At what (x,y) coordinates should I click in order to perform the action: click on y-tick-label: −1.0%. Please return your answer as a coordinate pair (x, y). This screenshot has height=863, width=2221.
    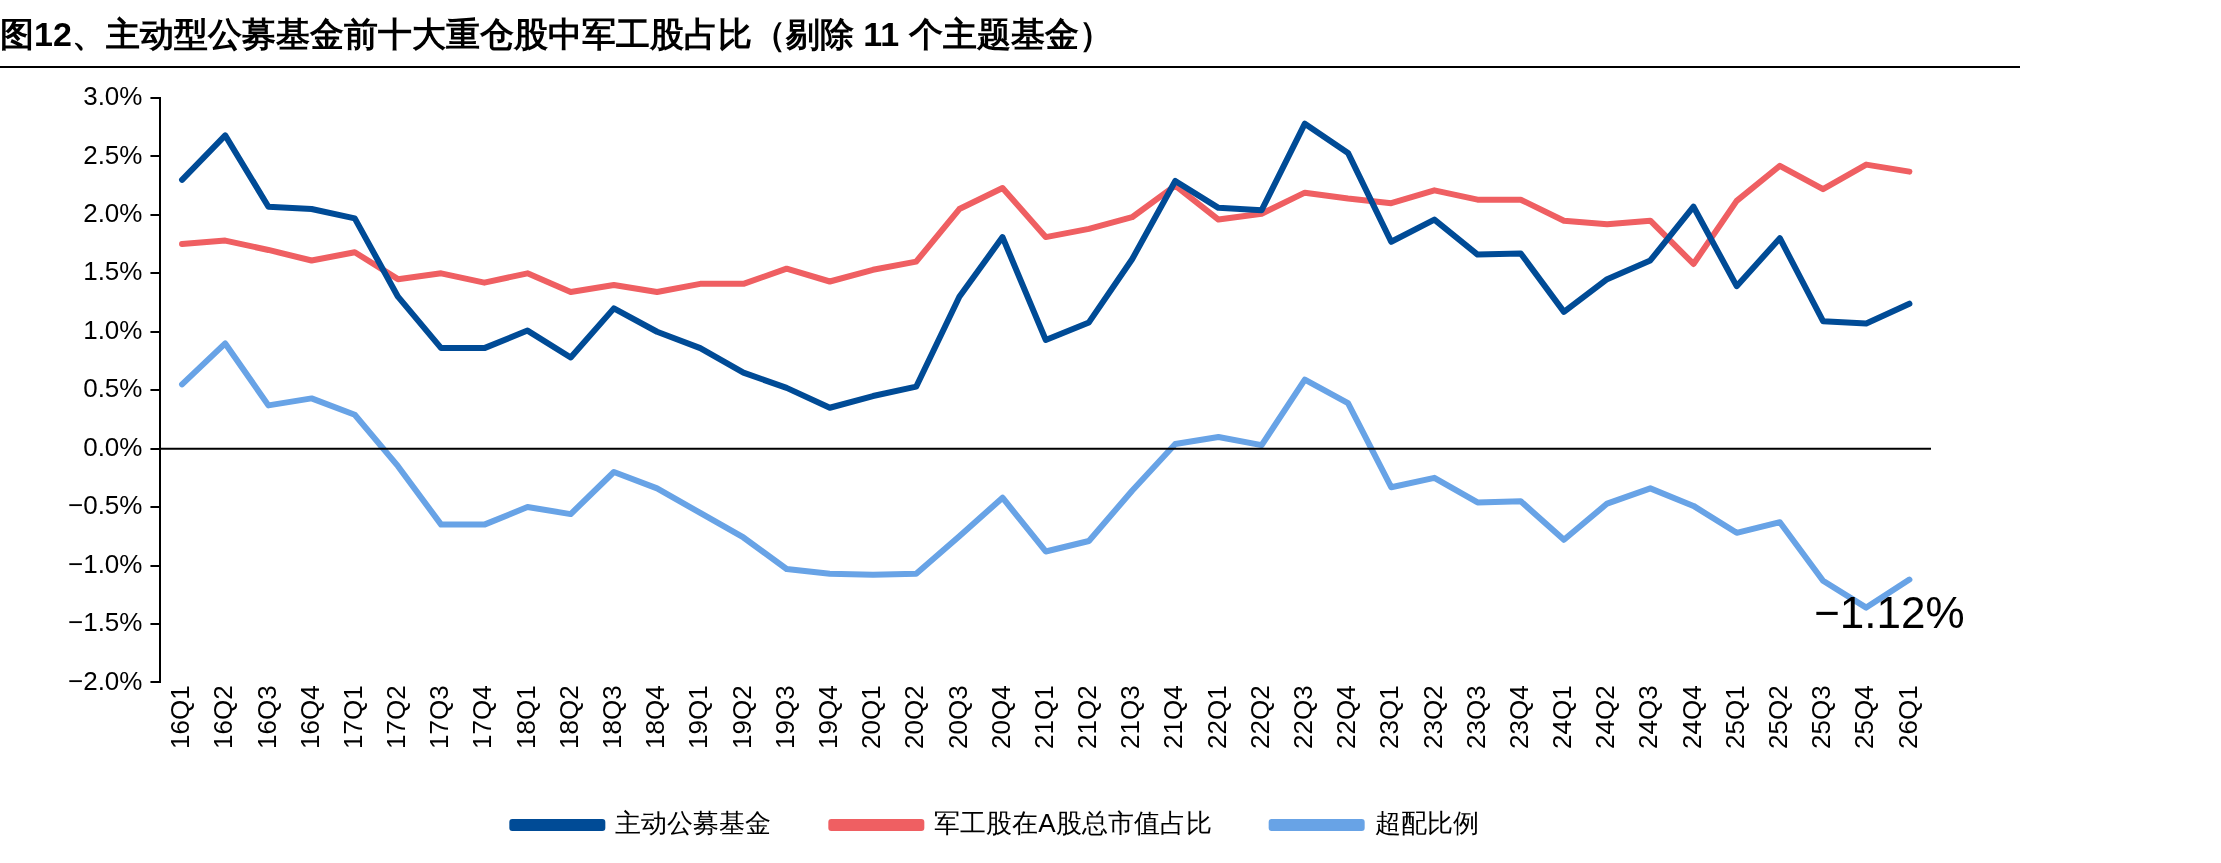
    Looking at the image, I should click on (105, 563).